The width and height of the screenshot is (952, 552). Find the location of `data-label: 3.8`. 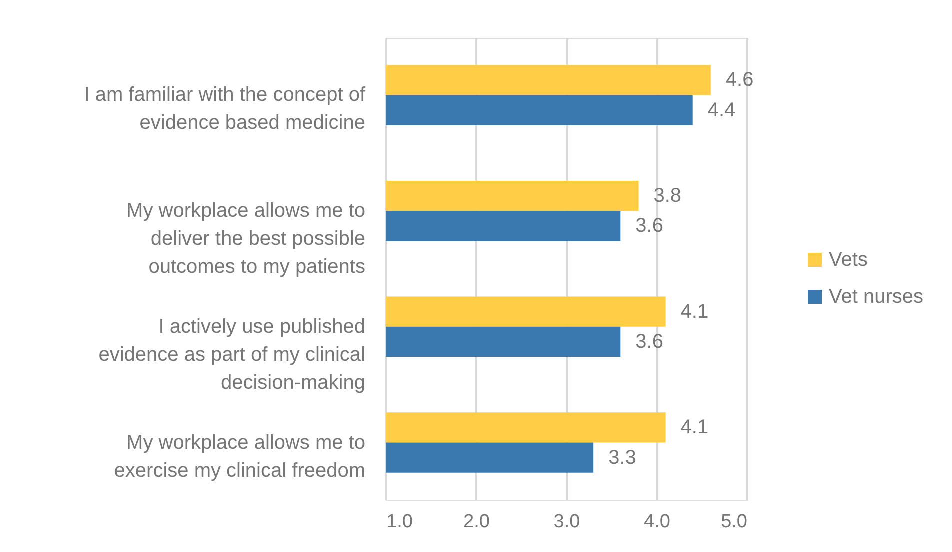

data-label: 3.8 is located at coordinates (668, 196).